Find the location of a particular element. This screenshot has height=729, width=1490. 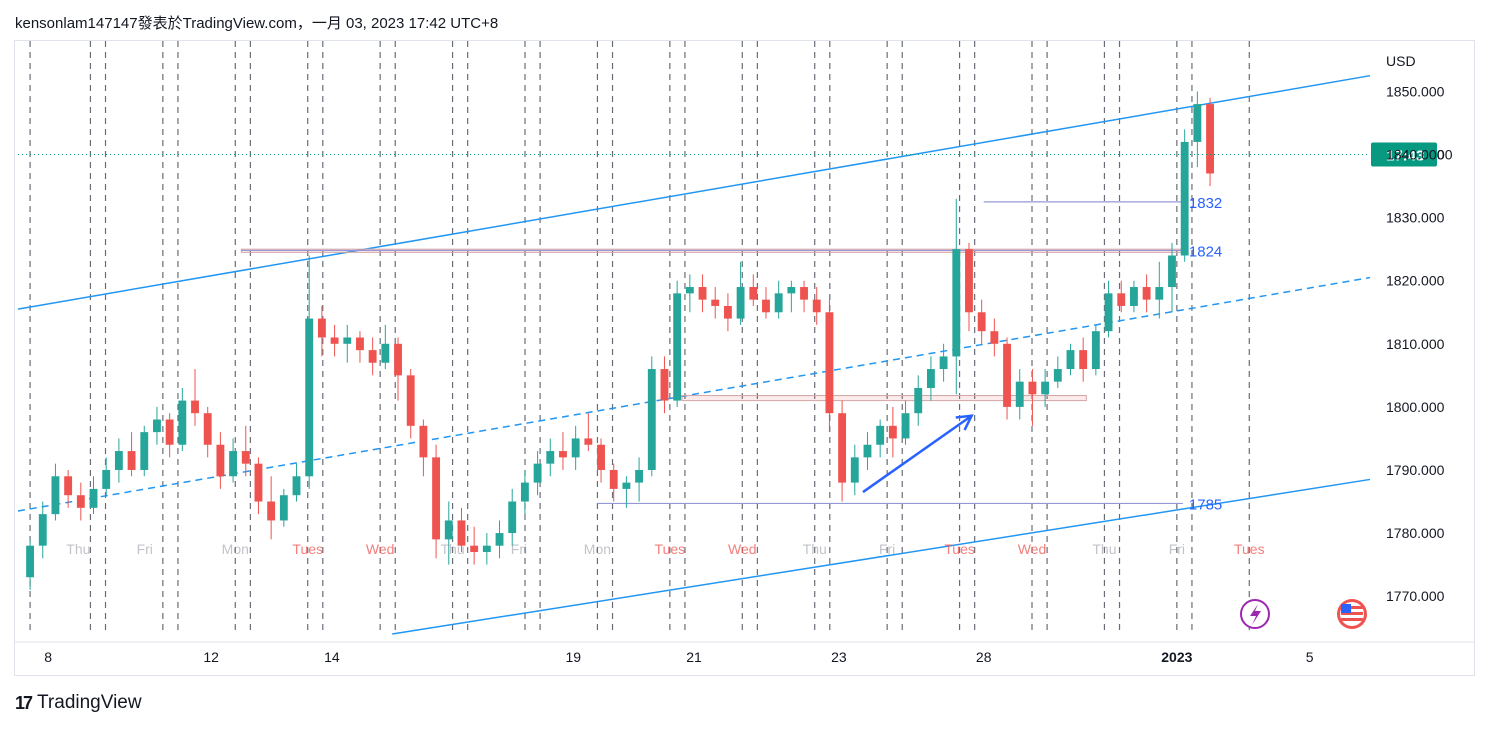

arrow-shaft is located at coordinates (917, 454).